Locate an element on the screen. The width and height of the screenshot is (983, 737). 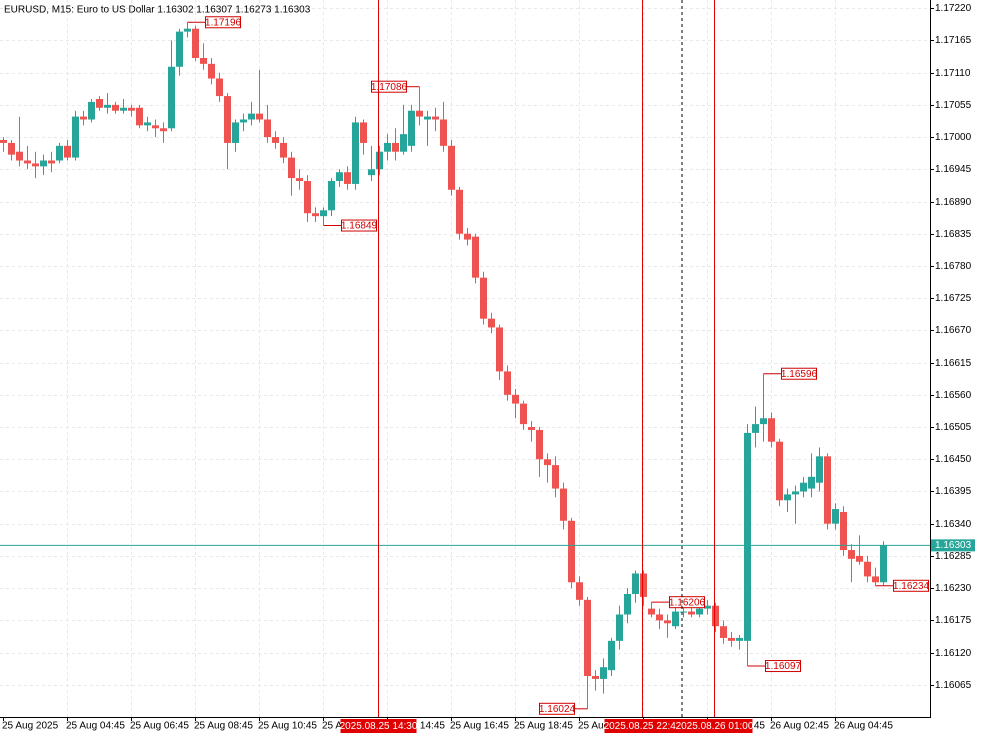
x-tick-label: 26 Aug 02:45 is located at coordinates (799, 726).